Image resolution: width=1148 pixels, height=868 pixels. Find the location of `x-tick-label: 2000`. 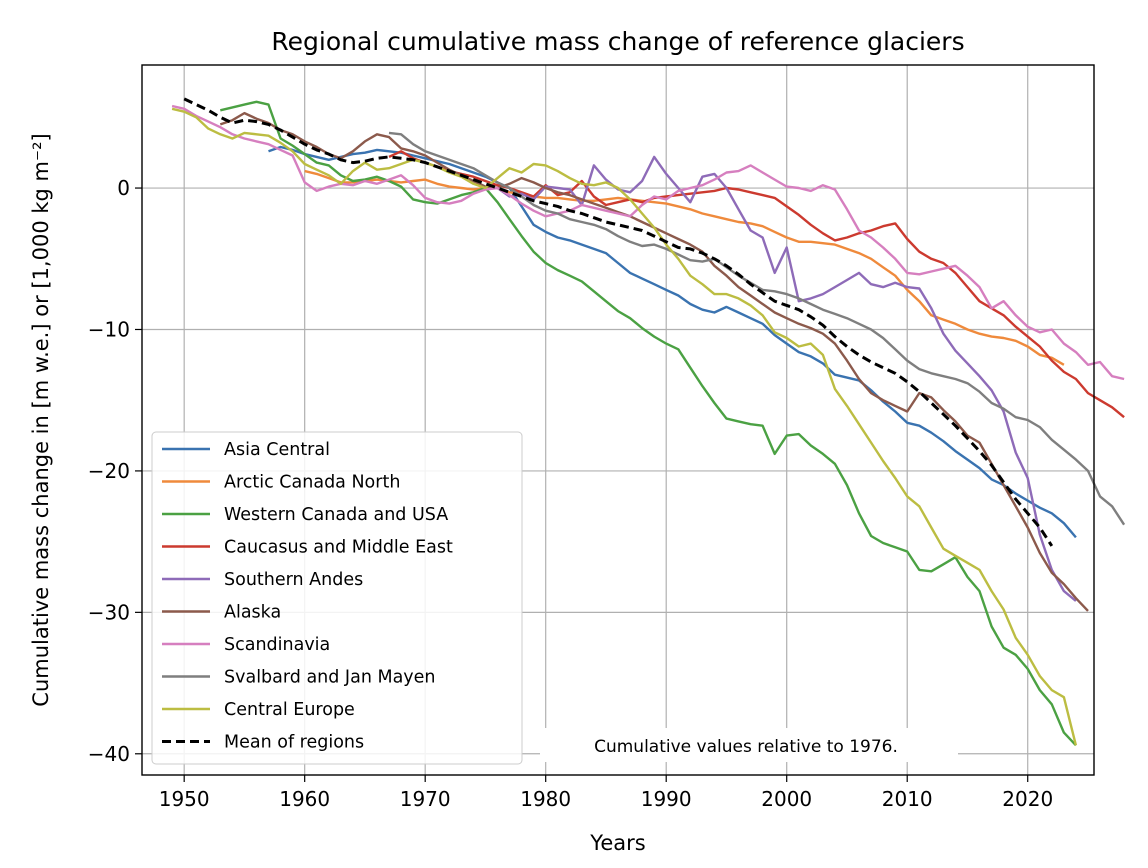

x-tick-label: 2000 is located at coordinates (786, 799).